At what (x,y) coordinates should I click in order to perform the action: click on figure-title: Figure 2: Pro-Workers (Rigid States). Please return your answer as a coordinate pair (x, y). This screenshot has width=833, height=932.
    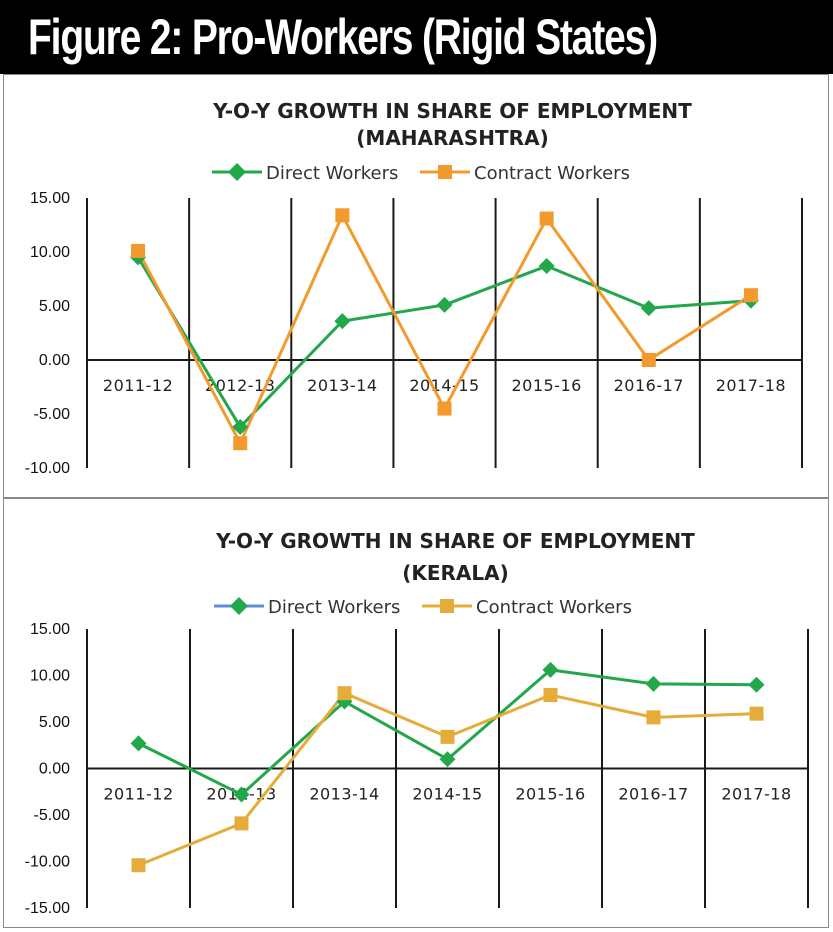
    Looking at the image, I should click on (343, 37).